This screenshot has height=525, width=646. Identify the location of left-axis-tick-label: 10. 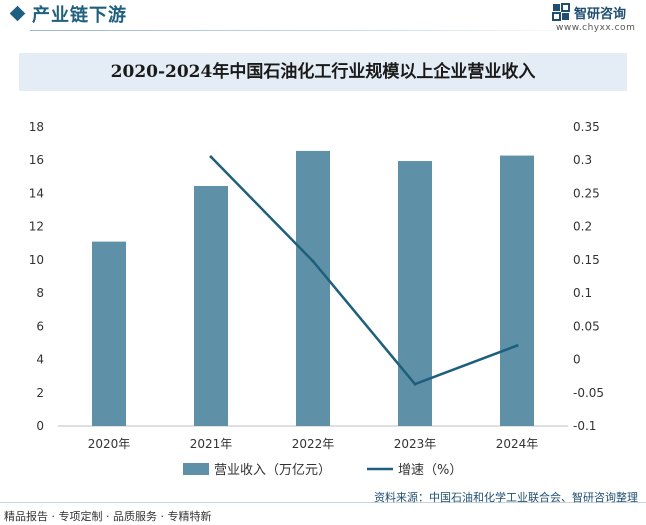
(36, 260).